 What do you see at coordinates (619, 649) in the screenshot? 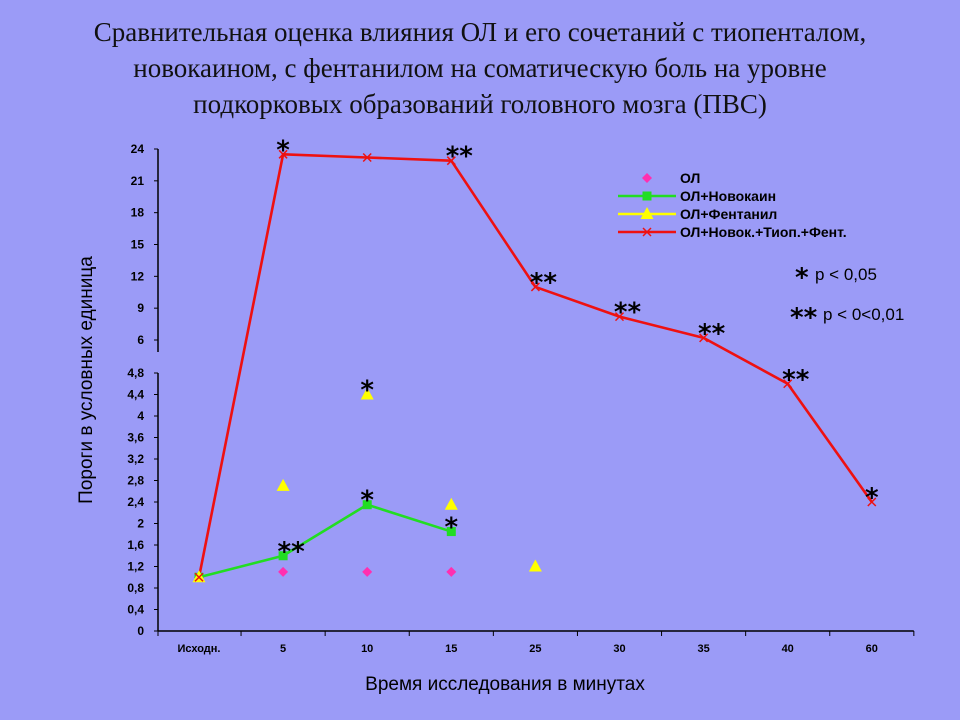
I see `x-tick-label: 30` at bounding box center [619, 649].